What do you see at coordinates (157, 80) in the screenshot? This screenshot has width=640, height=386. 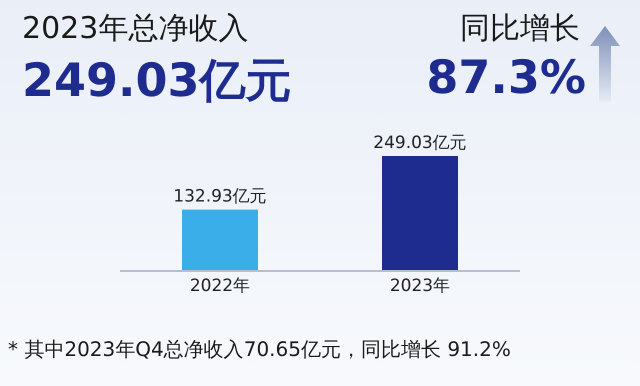 I see `chart-subtitle: 249.03亿元` at bounding box center [157, 80].